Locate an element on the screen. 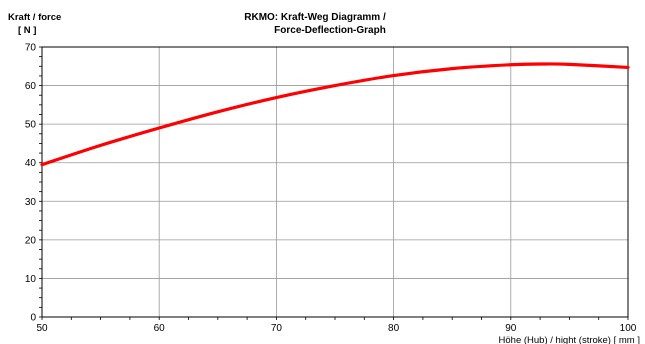  x-tick-label: 90 is located at coordinates (511, 328).